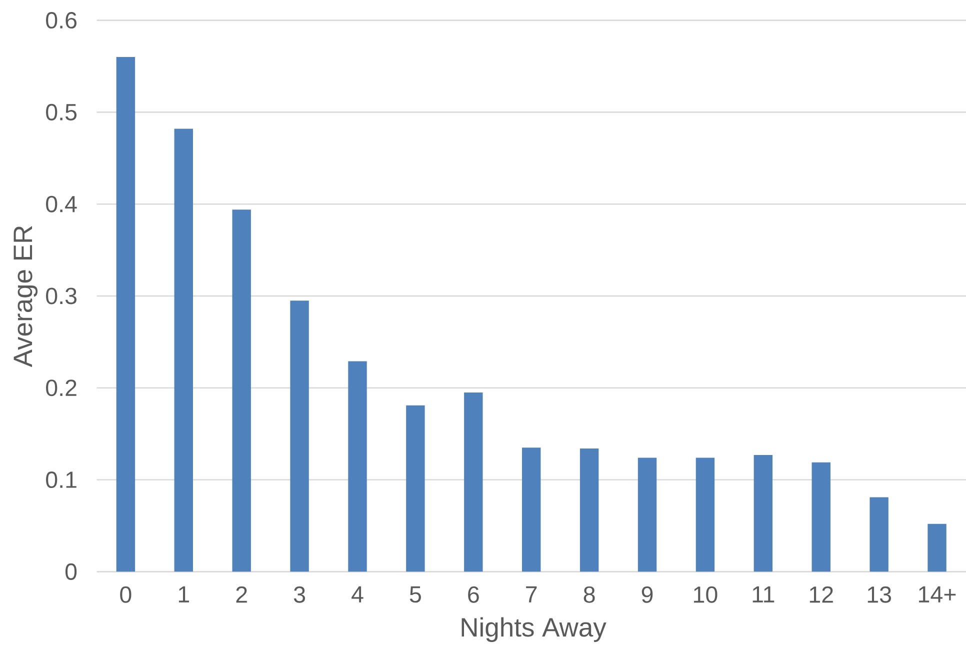  I want to click on x-tick-label: 10, so click(706, 594).